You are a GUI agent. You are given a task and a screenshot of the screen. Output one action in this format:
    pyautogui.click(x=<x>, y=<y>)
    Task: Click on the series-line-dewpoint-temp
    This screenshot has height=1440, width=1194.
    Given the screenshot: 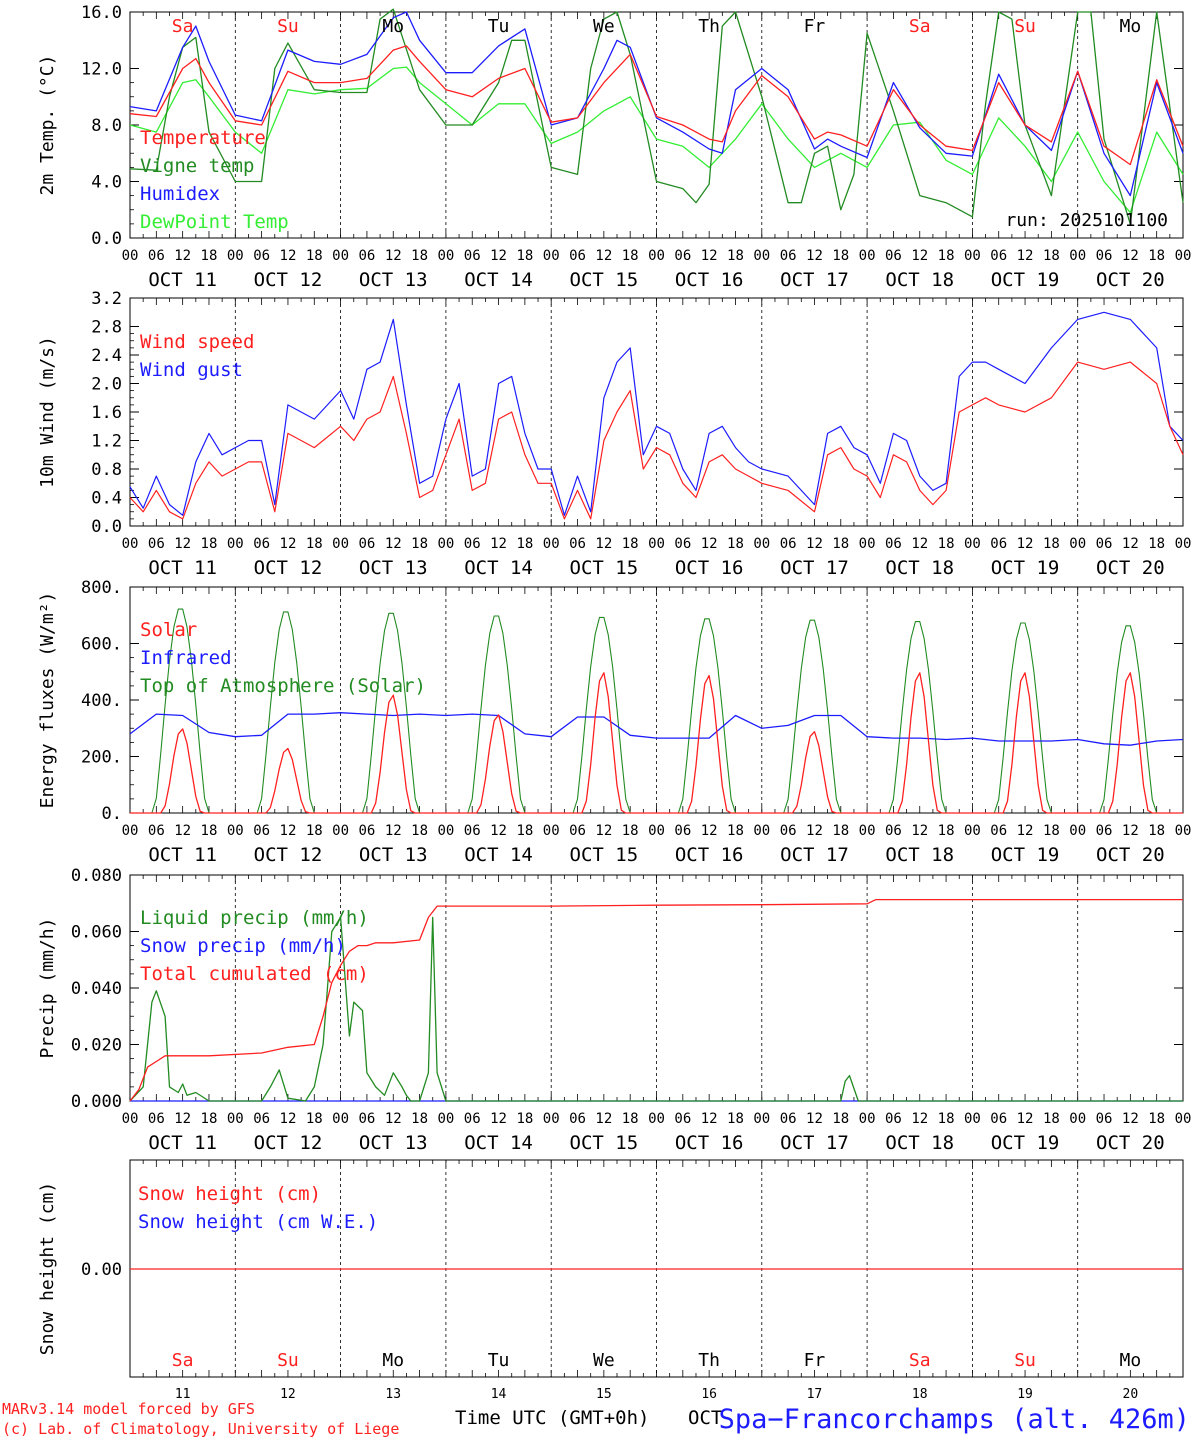 What is the action you would take?
    pyautogui.click(x=656, y=140)
    